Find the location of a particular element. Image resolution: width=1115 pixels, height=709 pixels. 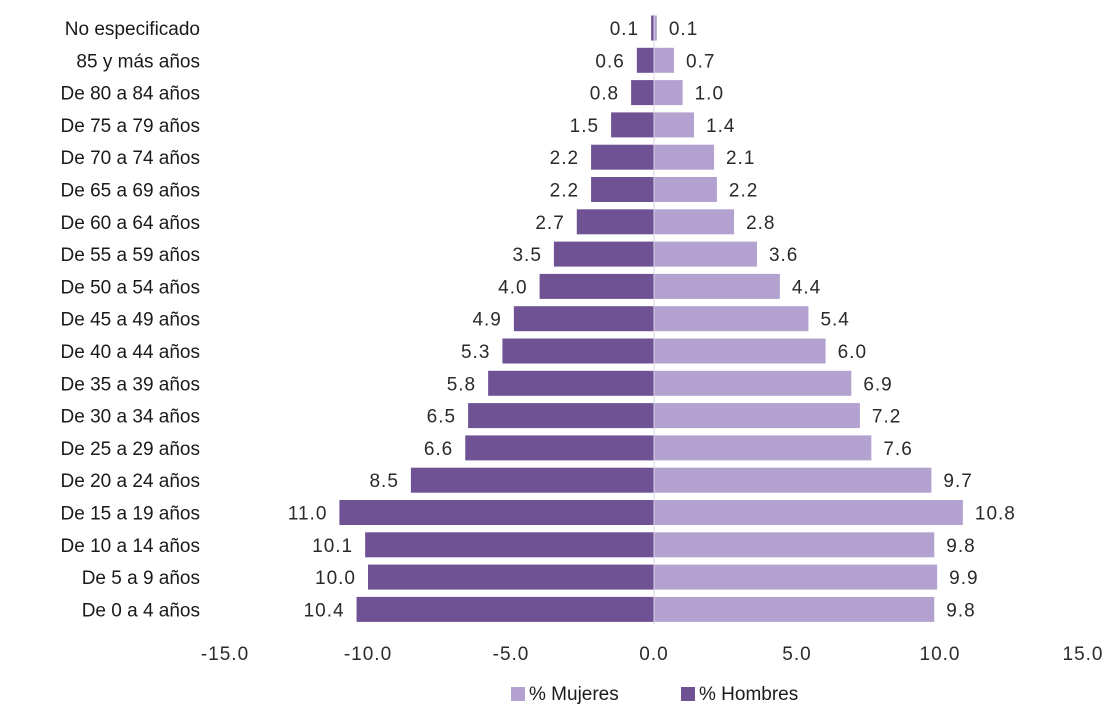

value-label-hombres-row-9: 4.9 is located at coordinates (486, 320).